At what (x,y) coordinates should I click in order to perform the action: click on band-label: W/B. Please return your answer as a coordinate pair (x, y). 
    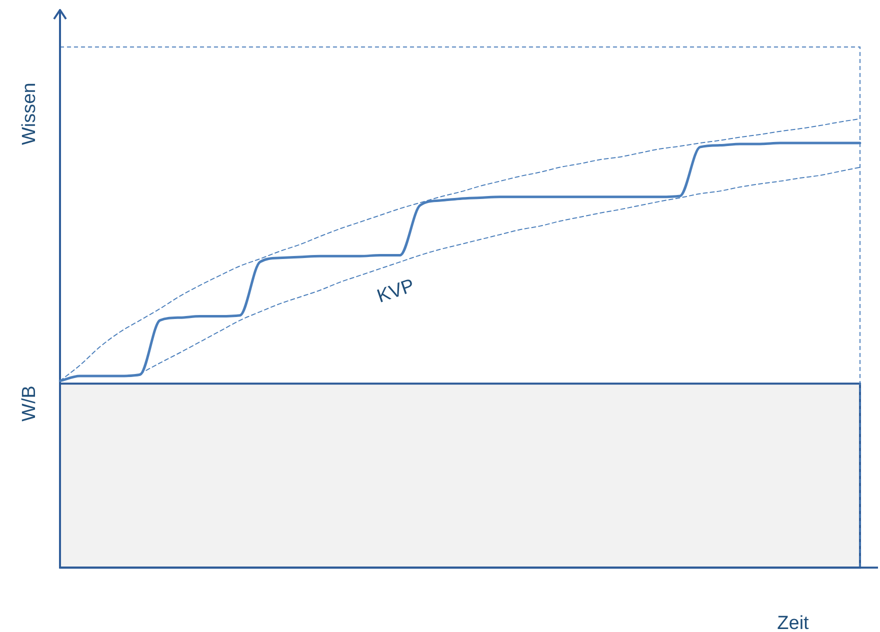
    Looking at the image, I should click on (29, 404).